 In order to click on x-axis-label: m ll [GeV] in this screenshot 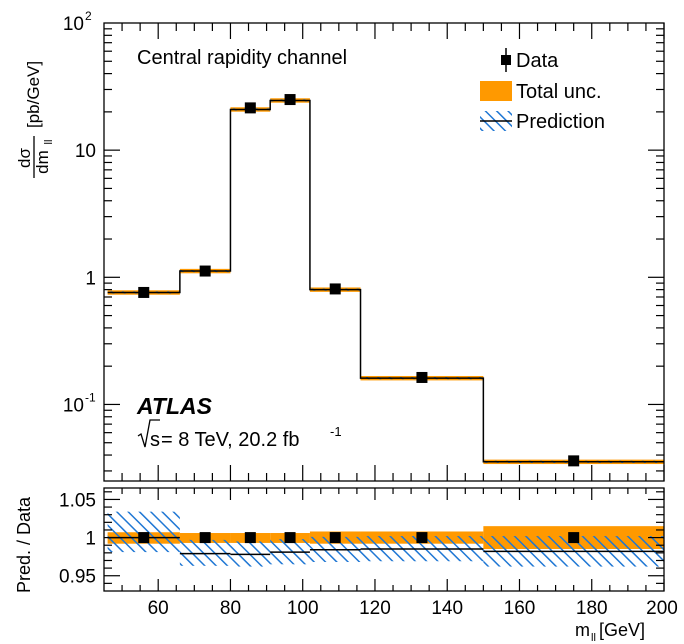, I will do `click(610, 632)`.